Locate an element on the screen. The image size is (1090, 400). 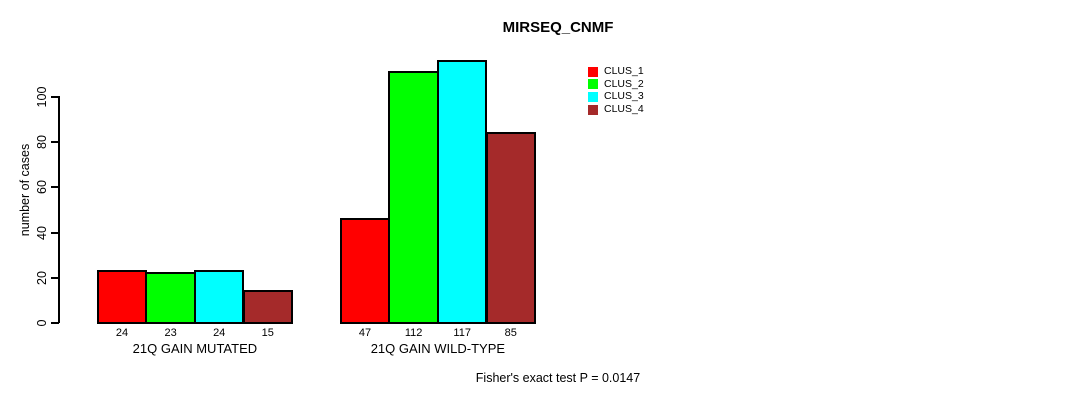
bar-clus_2-group2 is located at coordinates (413, 197).